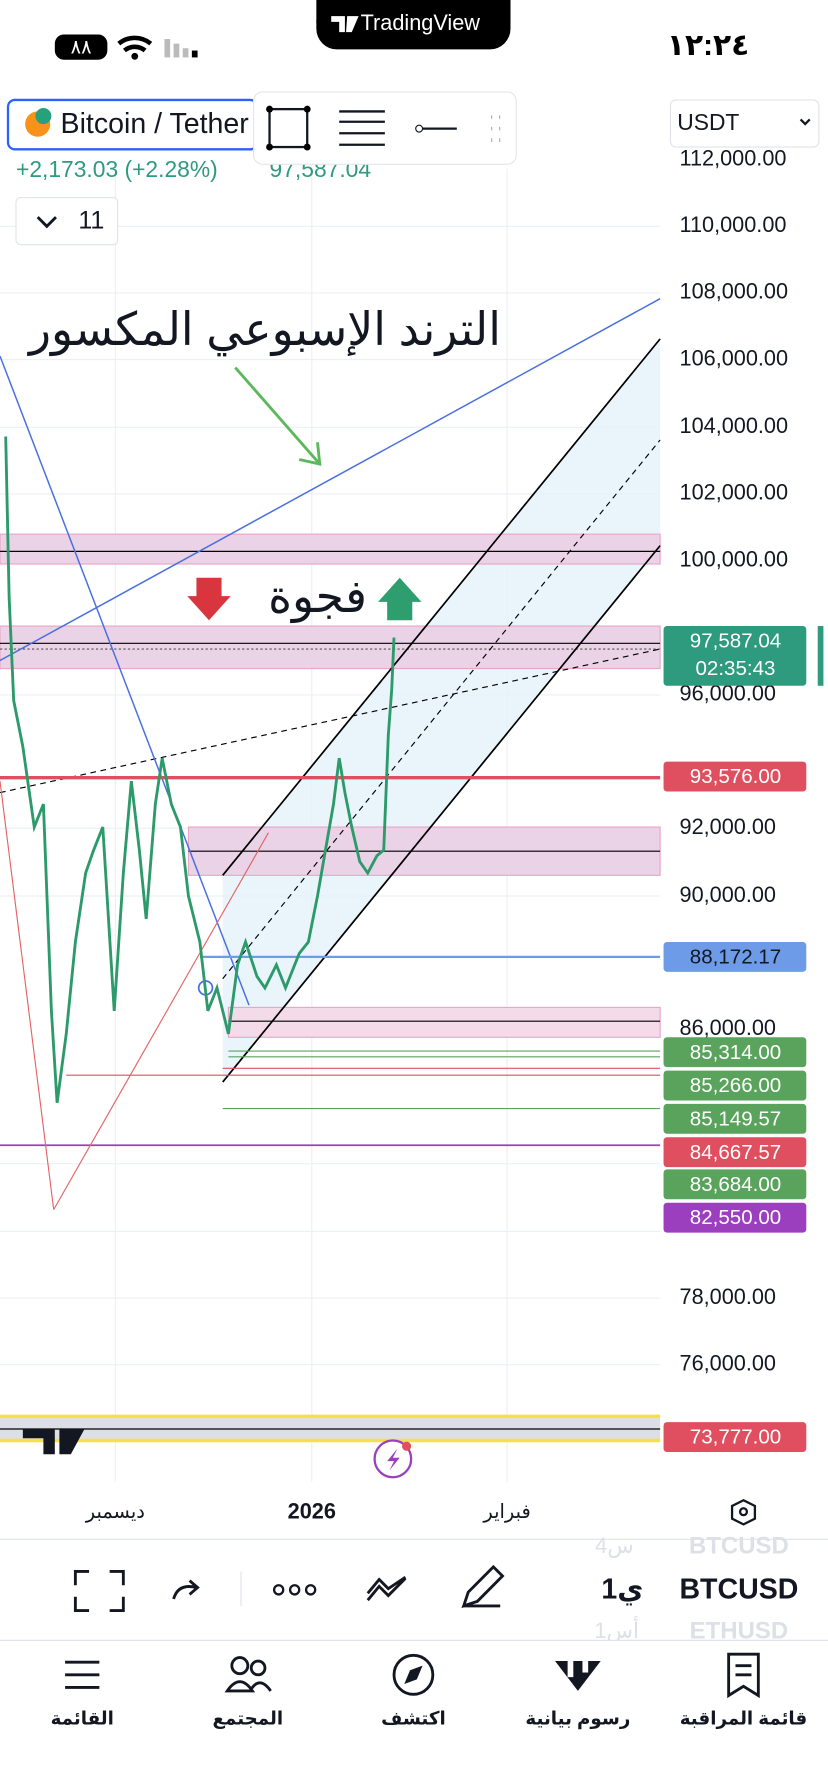 The image size is (828, 1792). Describe the element at coordinates (414, 1589) in the screenshot. I see `chart-toolbar: 4س BTCUSD 1ي BTCUSD 1أس ETHUSD` at that location.